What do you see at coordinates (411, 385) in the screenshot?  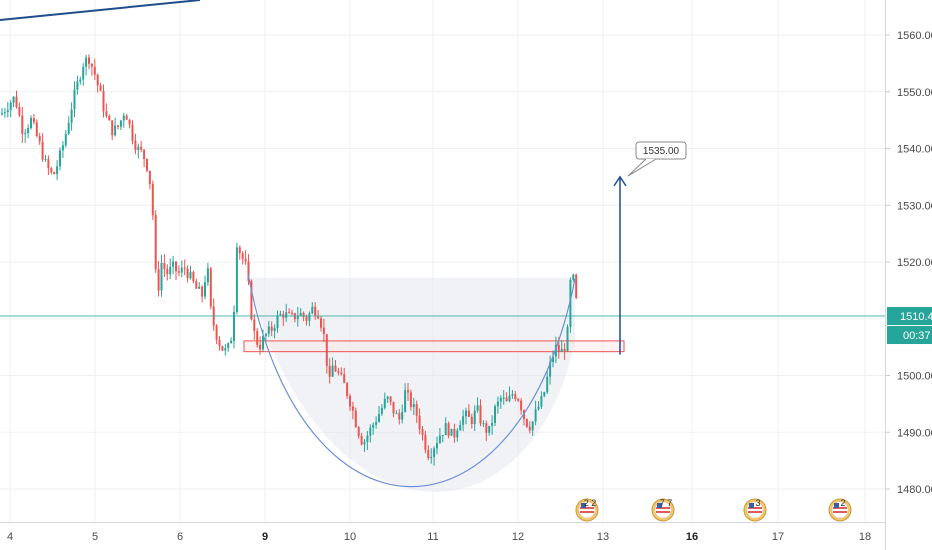 I see `cup-shaded-area` at bounding box center [411, 385].